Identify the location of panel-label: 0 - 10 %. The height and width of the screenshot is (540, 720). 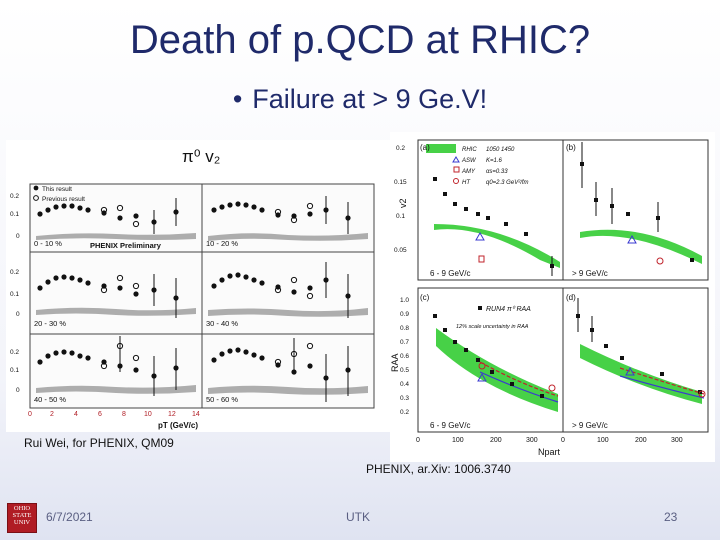
(48, 243).